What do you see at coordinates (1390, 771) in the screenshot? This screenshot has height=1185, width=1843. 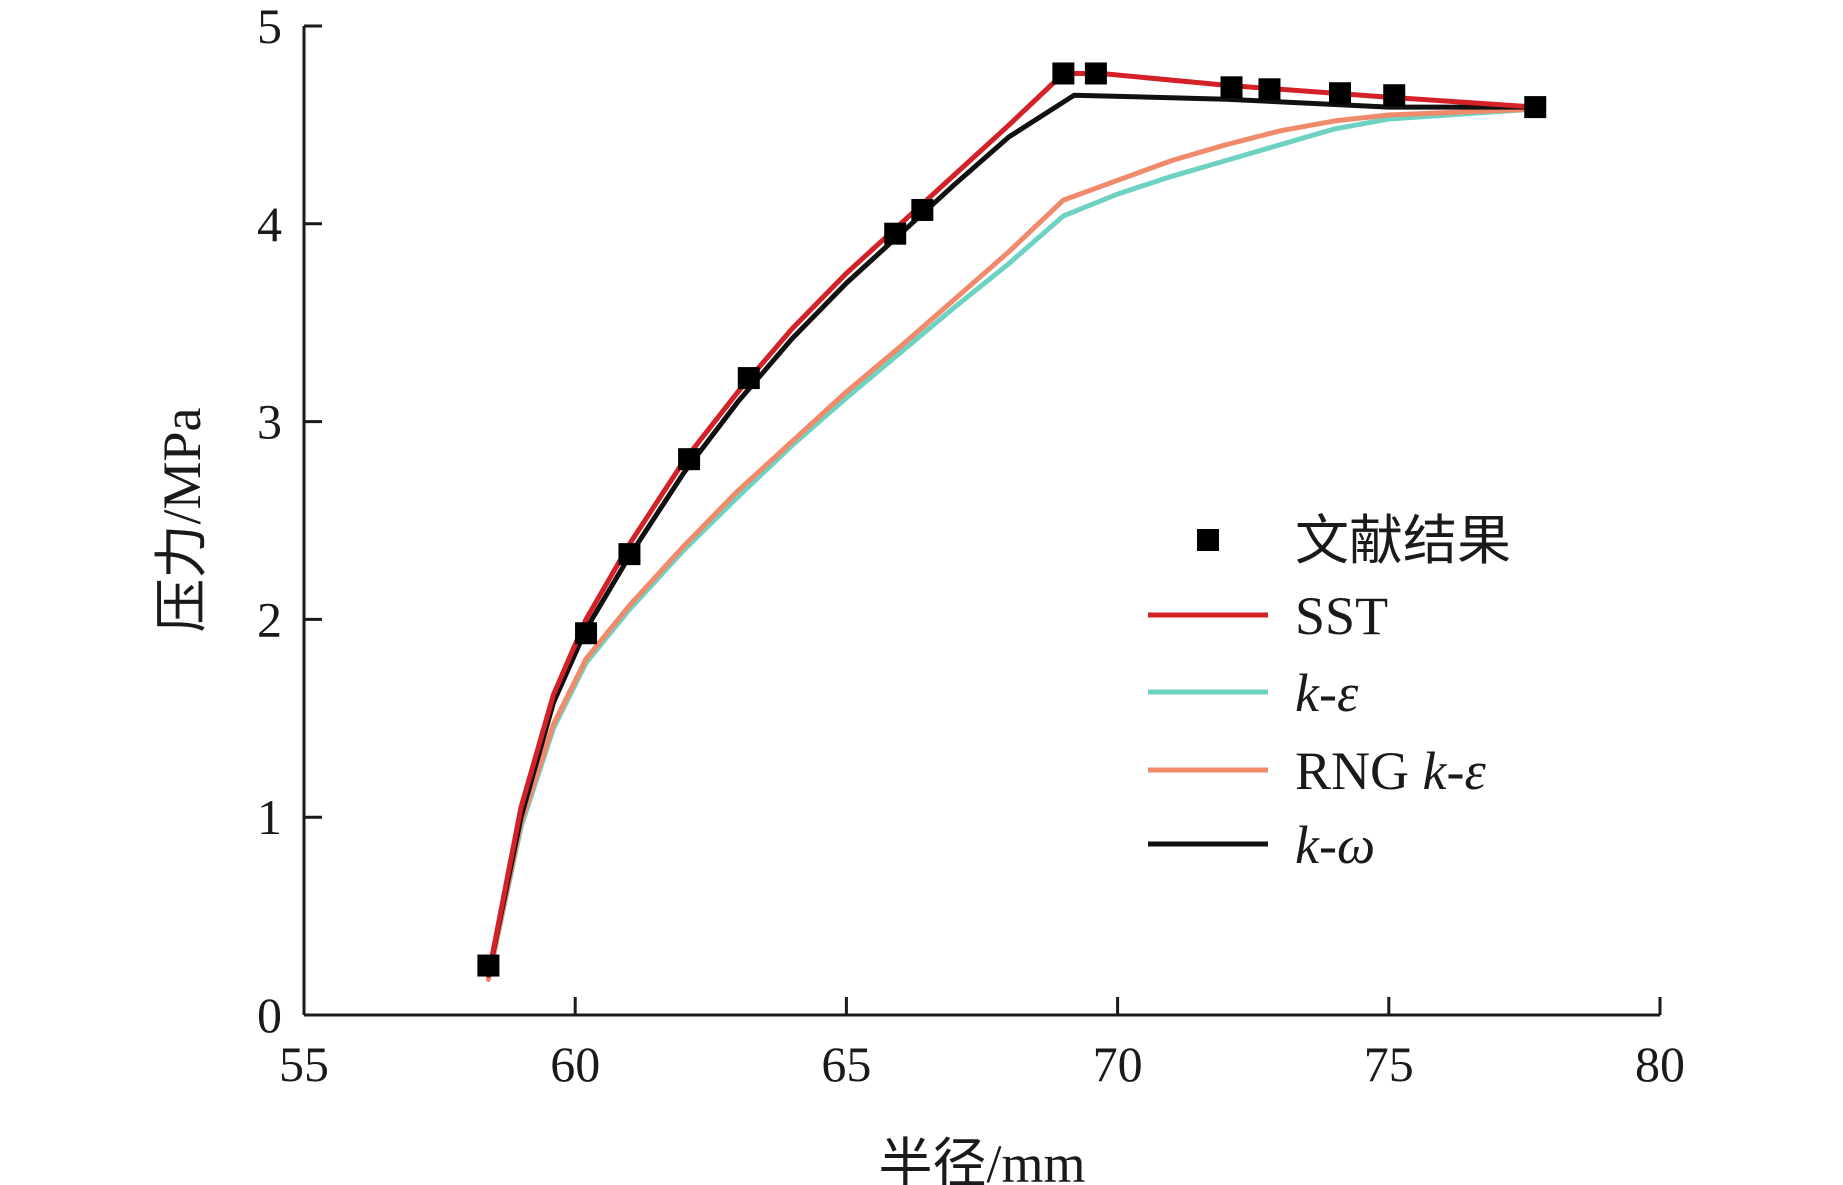 I see `legend-label-2: RNG k-ε` at bounding box center [1390, 771].